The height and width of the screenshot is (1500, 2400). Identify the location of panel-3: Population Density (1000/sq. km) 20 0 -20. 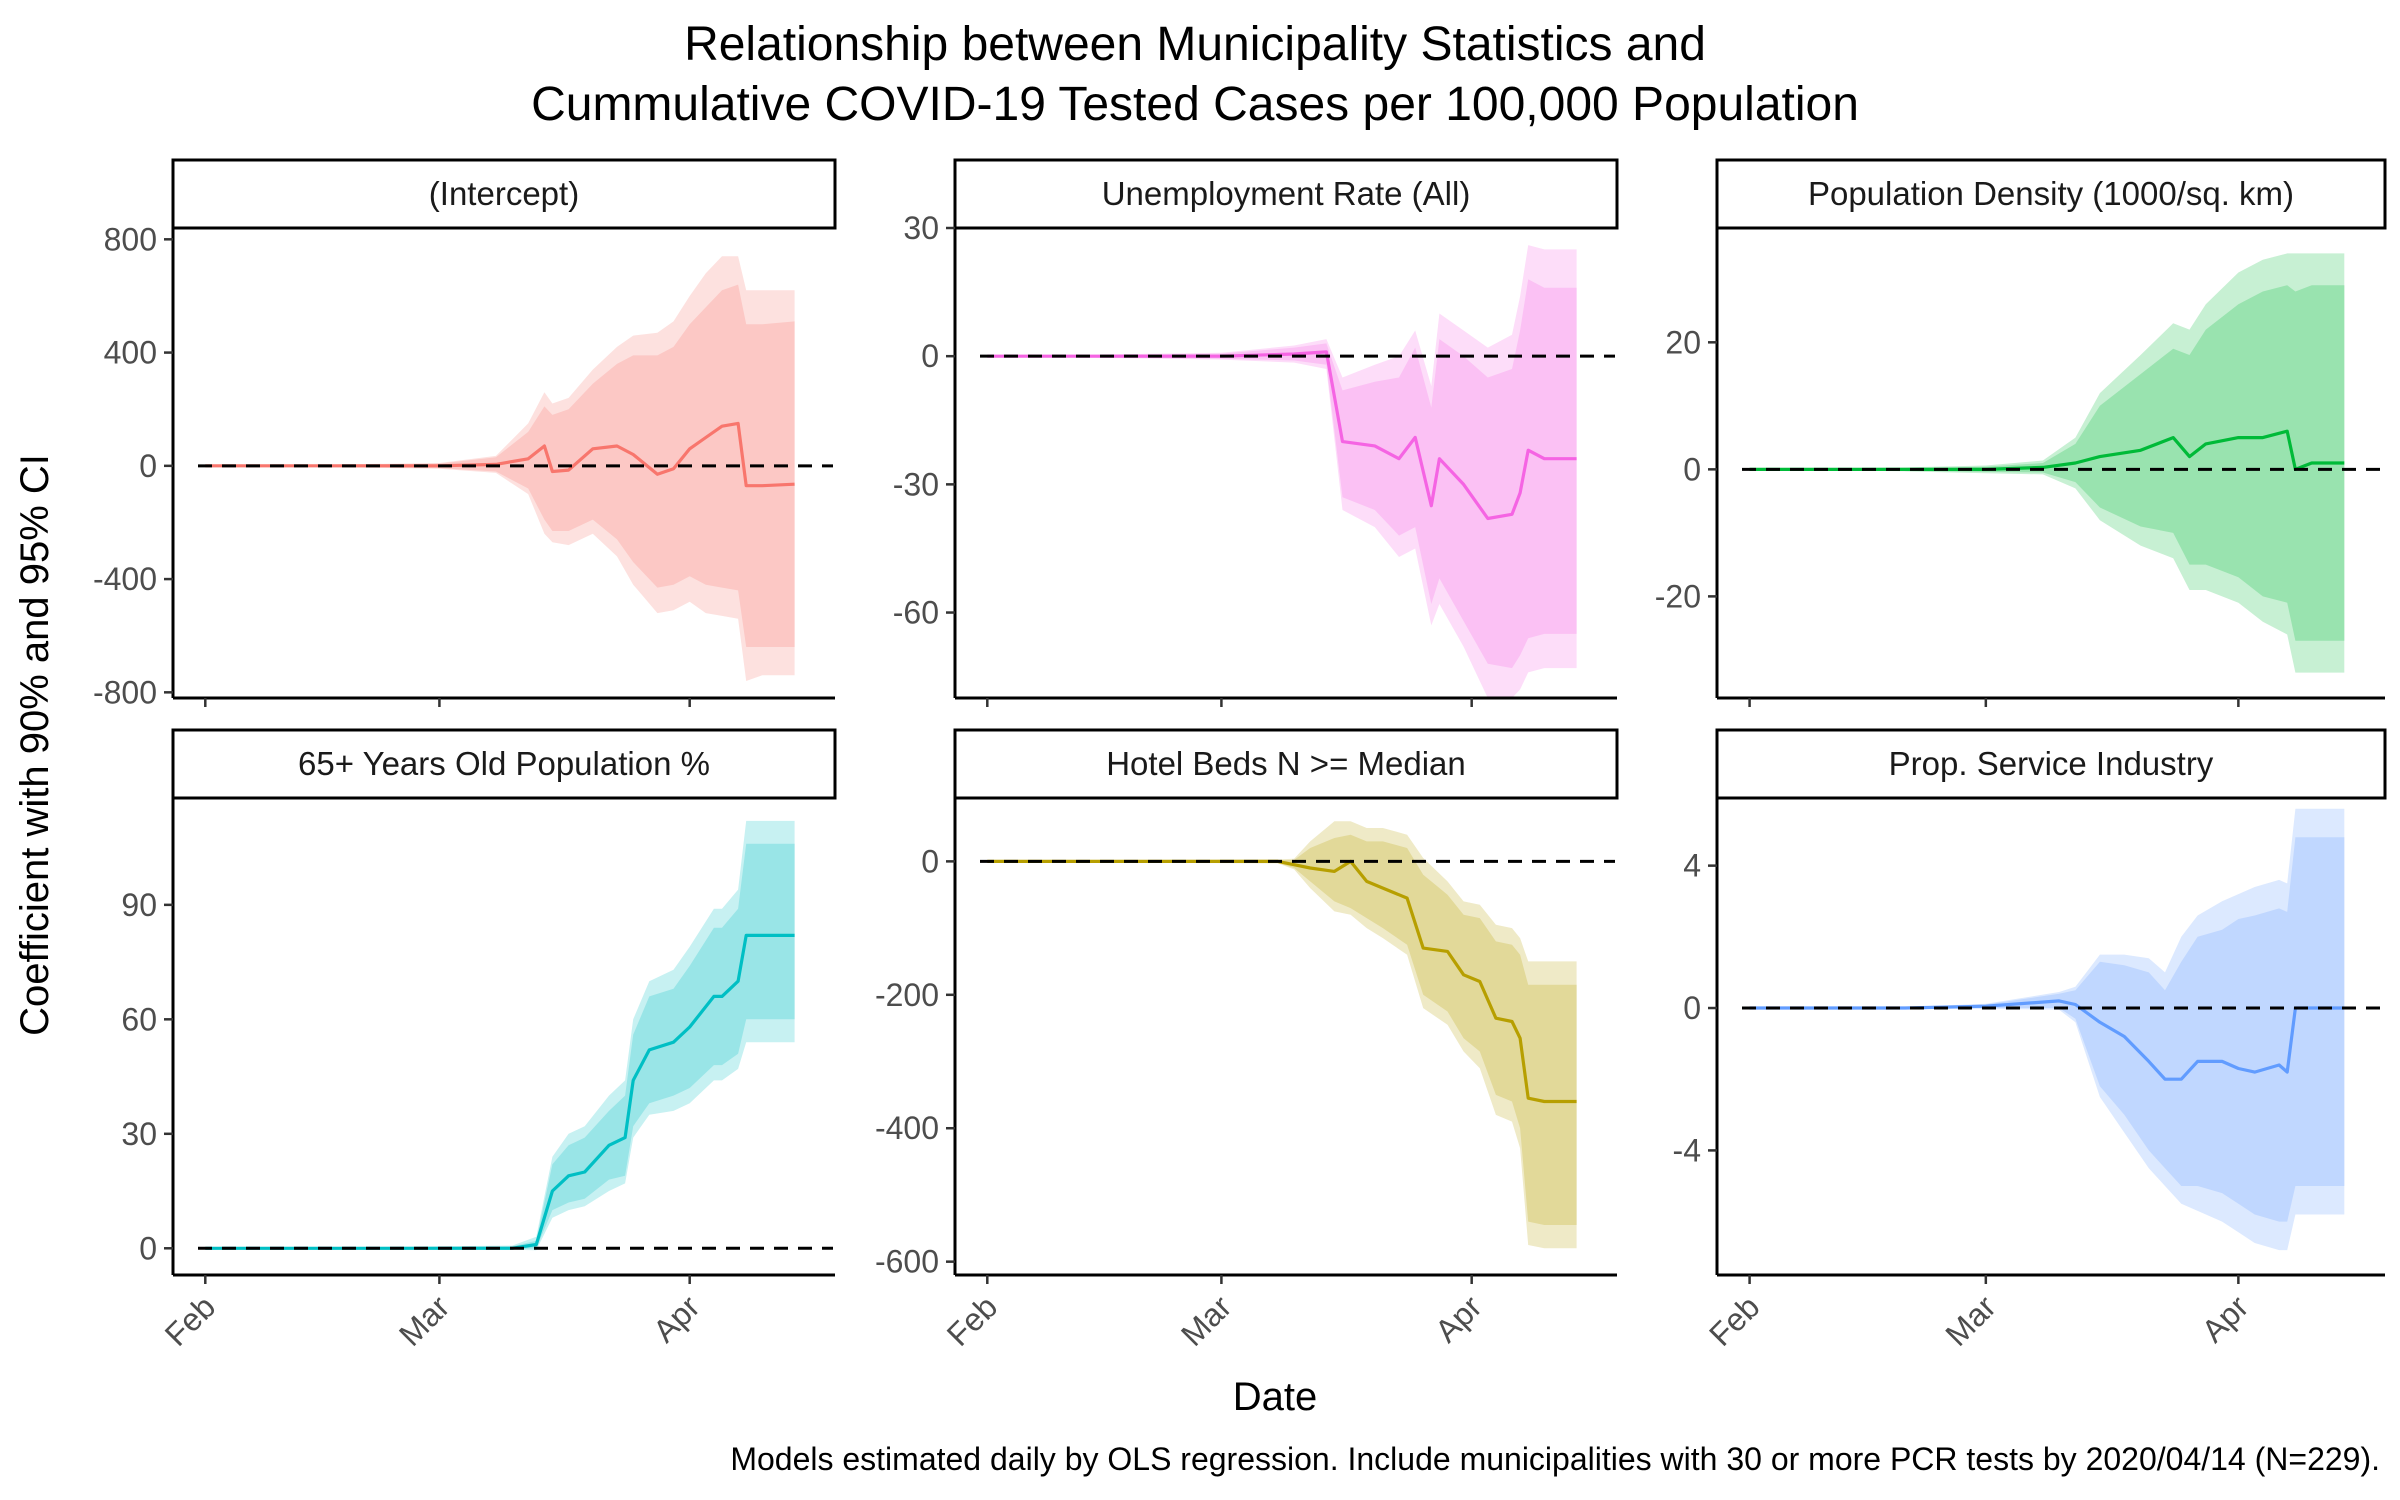
(2021, 432).